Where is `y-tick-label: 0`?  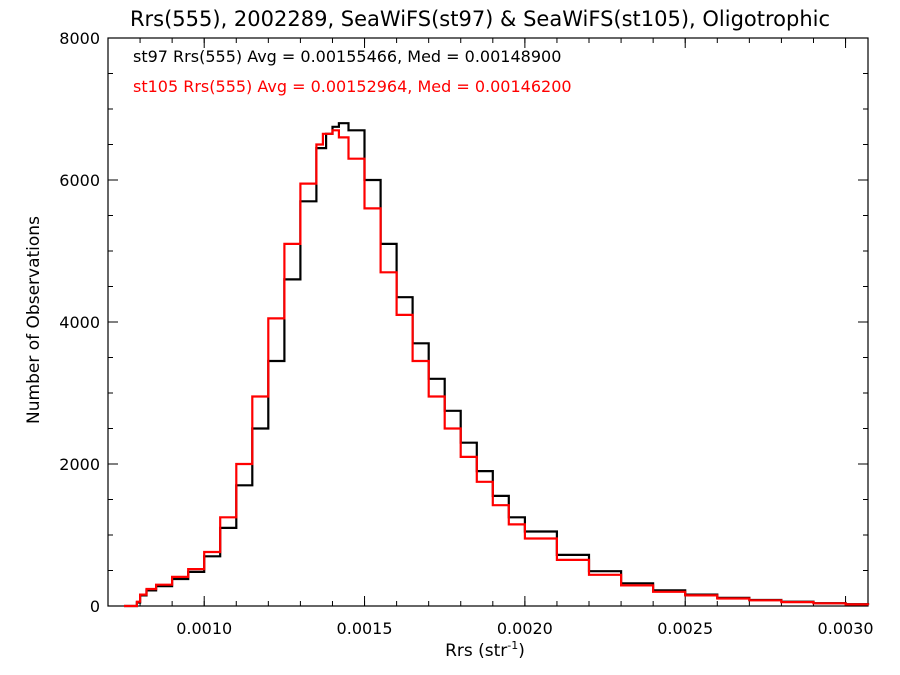 y-tick-label: 0 is located at coordinates (95, 606).